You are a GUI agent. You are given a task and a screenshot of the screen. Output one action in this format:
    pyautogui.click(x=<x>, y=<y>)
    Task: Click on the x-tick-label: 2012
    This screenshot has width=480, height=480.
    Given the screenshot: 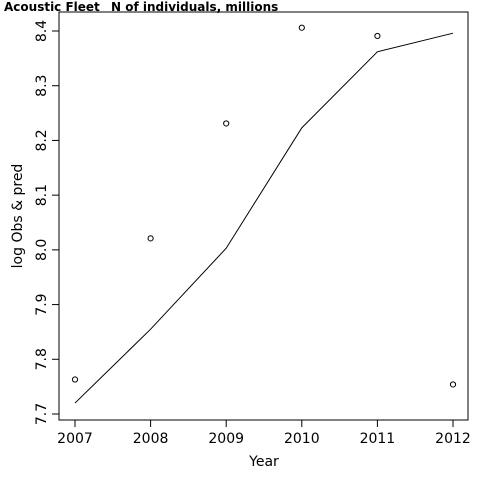 What is the action you would take?
    pyautogui.click(x=453, y=439)
    